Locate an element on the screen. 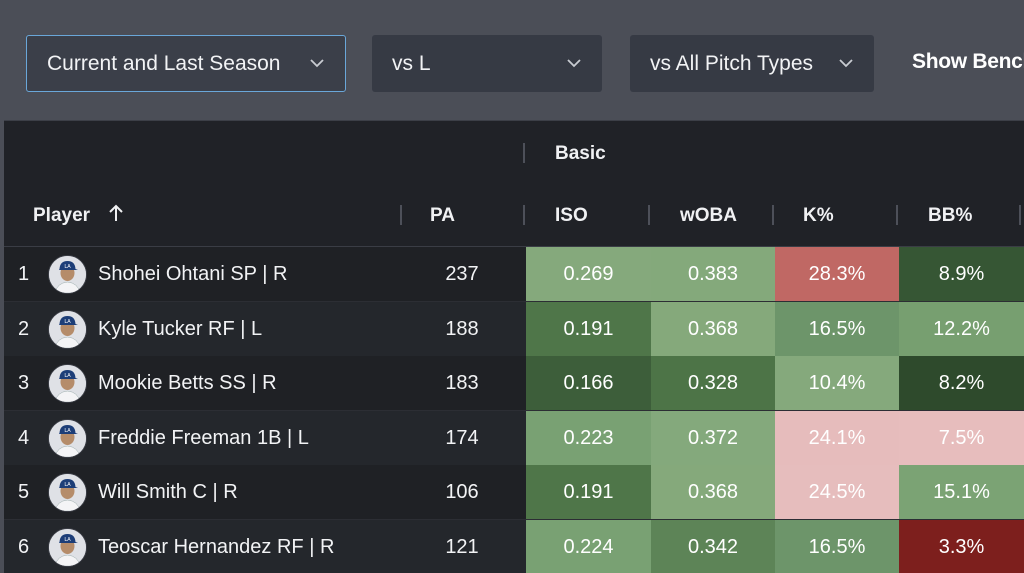 The width and height of the screenshot is (1024, 573). player-name: Freddie Freeman 1B | L is located at coordinates (203, 438).